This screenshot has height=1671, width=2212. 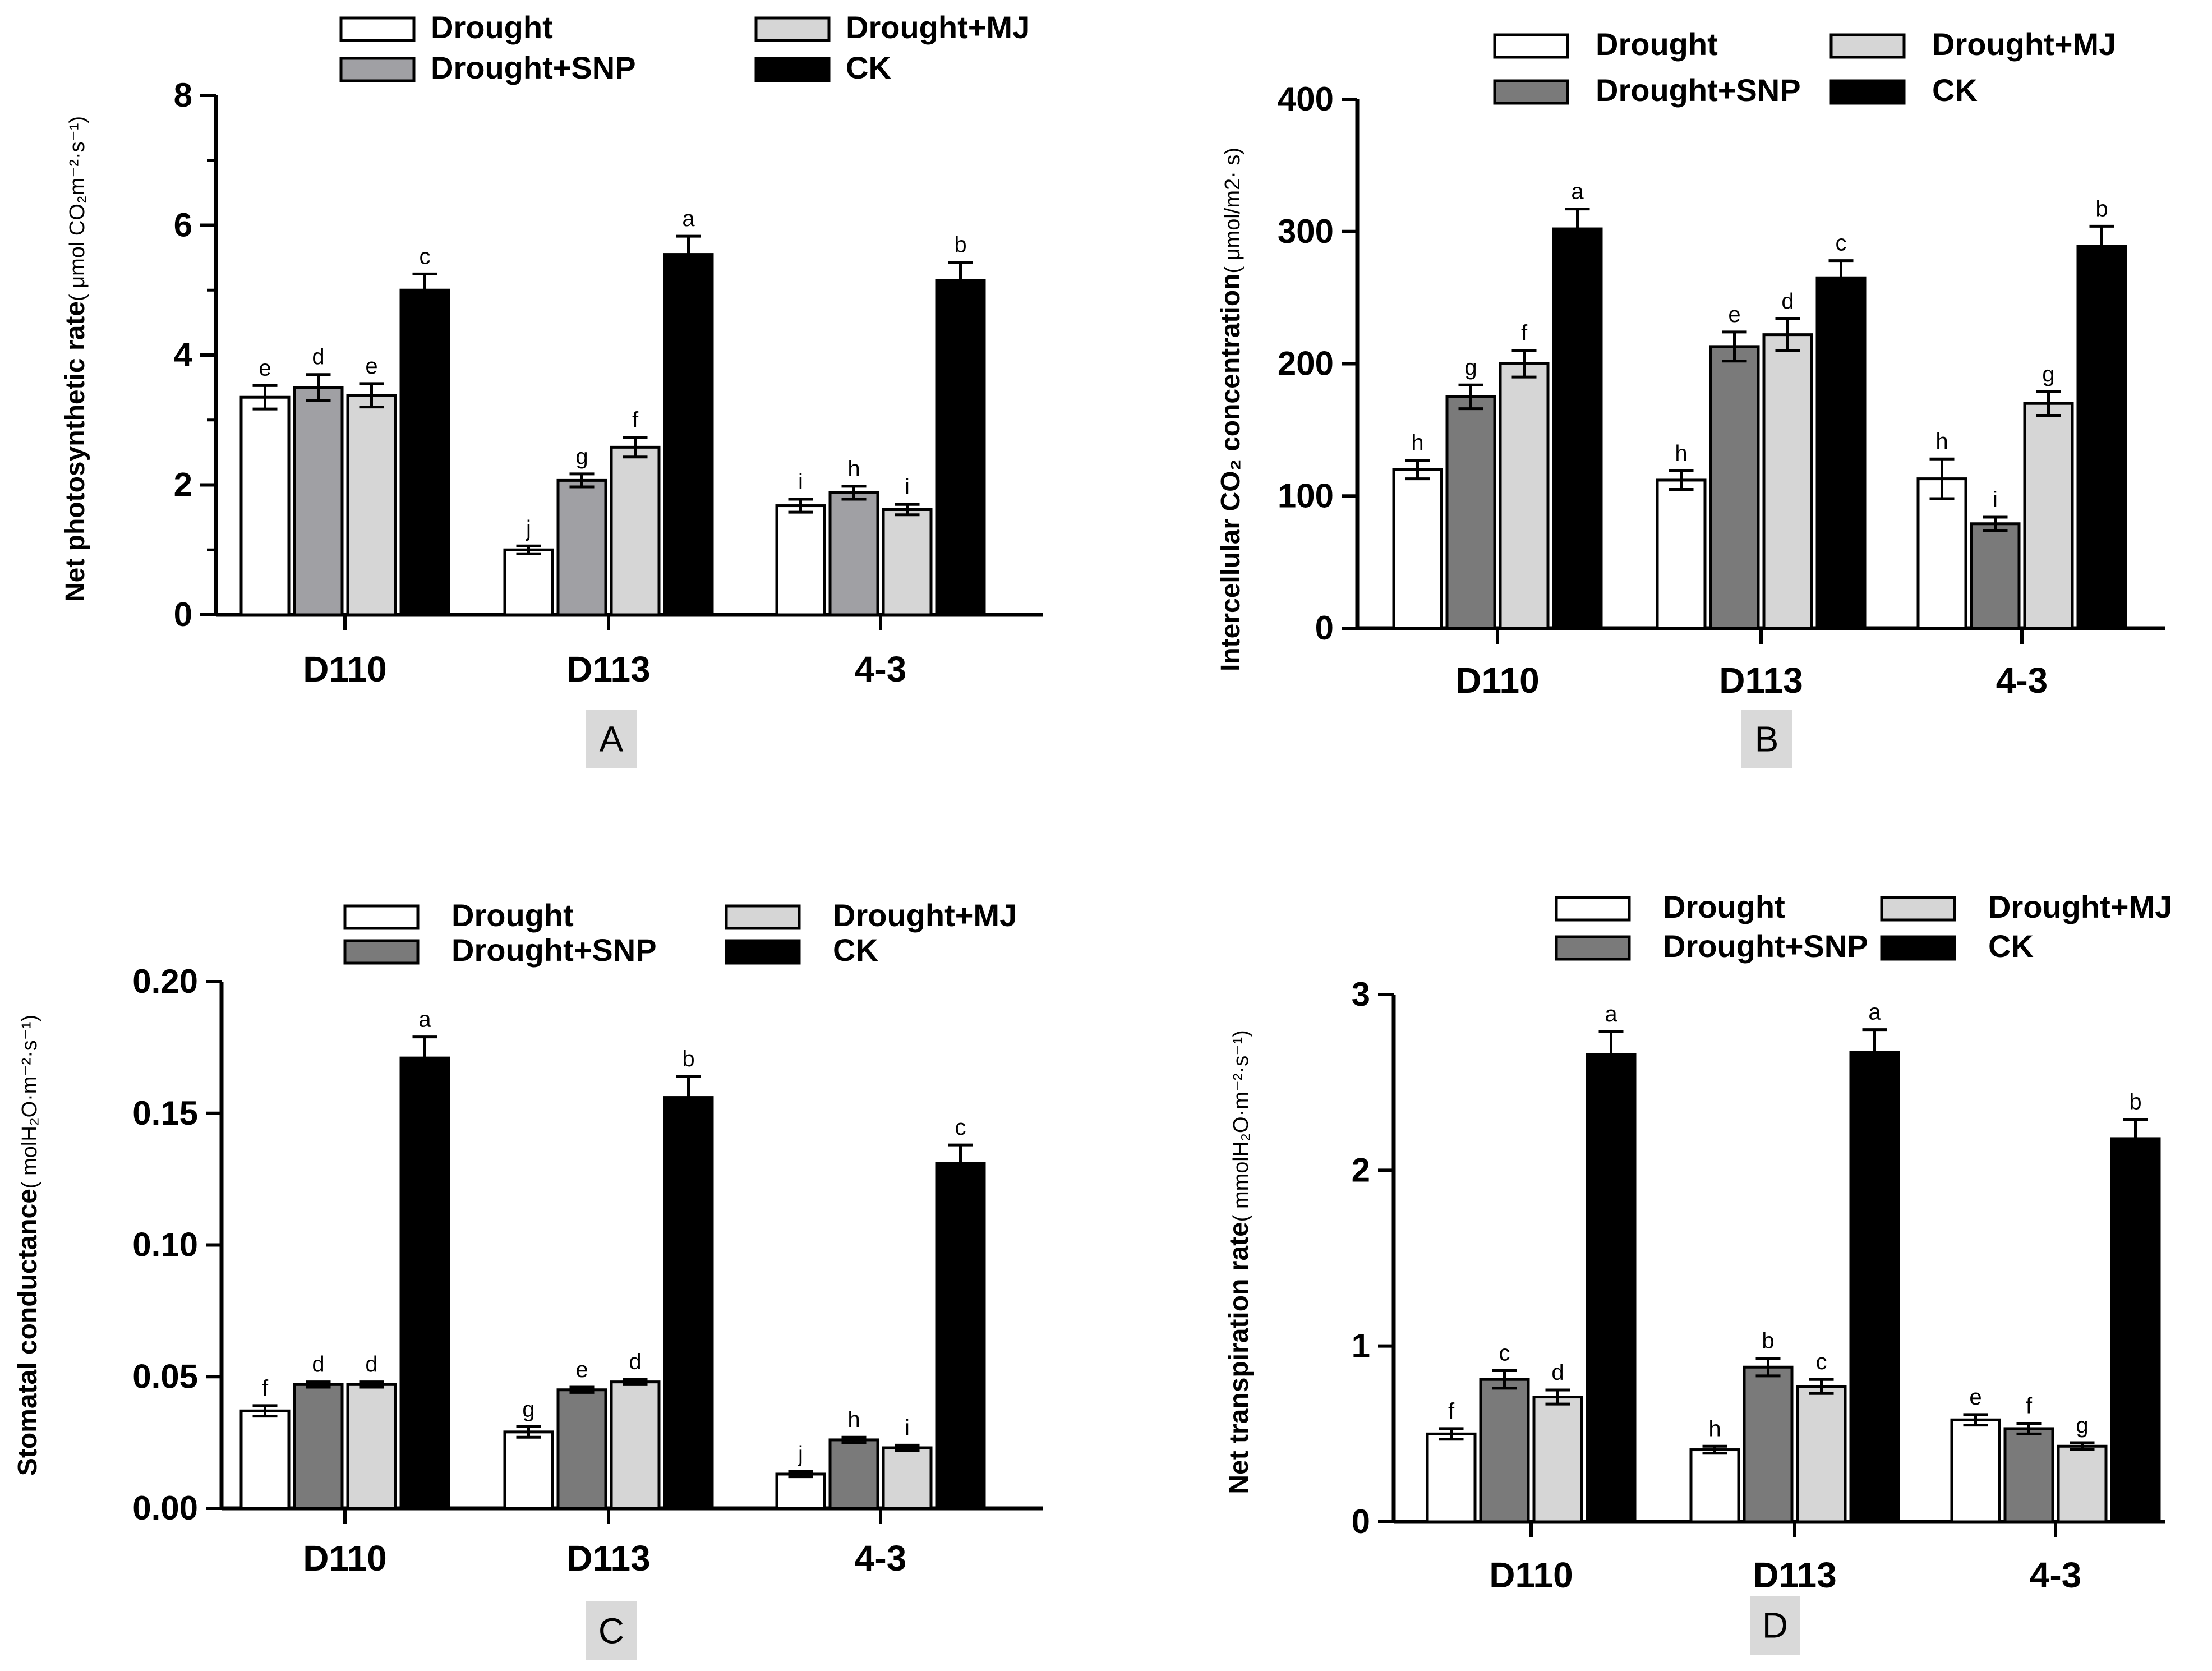 I want to click on y-tick-label: 6, so click(x=183, y=225).